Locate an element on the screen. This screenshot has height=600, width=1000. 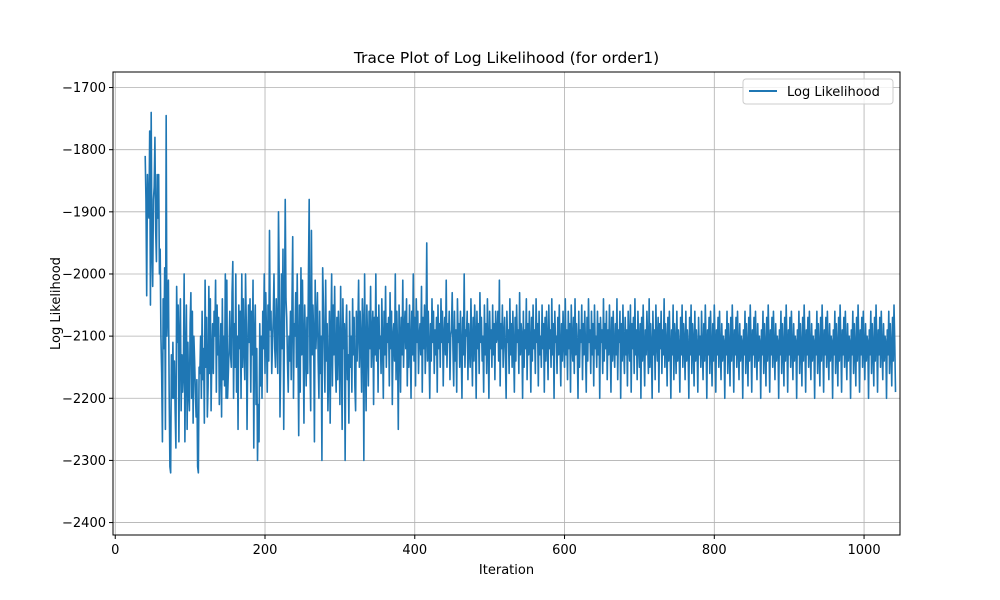
y-axis-label: Log Likelihood is located at coordinates (56, 303).